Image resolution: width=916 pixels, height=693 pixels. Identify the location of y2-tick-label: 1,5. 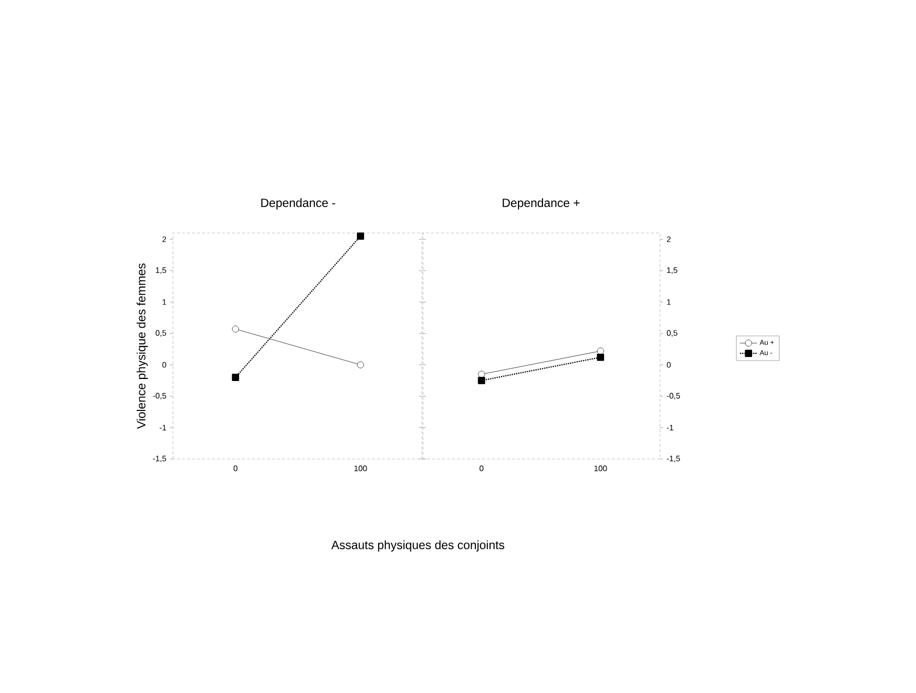
(672, 270).